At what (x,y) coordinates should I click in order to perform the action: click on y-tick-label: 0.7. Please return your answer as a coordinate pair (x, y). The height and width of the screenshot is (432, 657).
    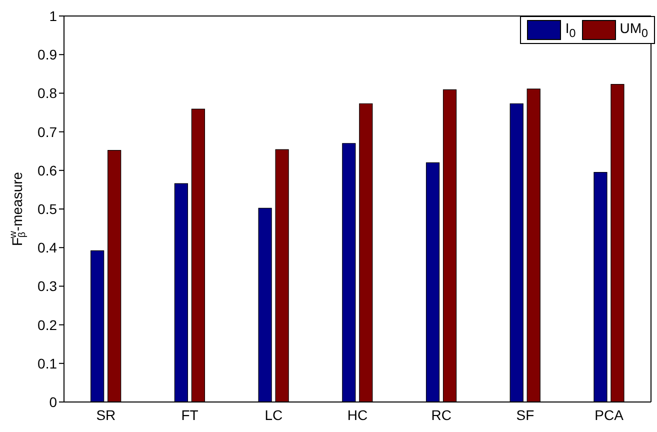
    Looking at the image, I should click on (48, 132).